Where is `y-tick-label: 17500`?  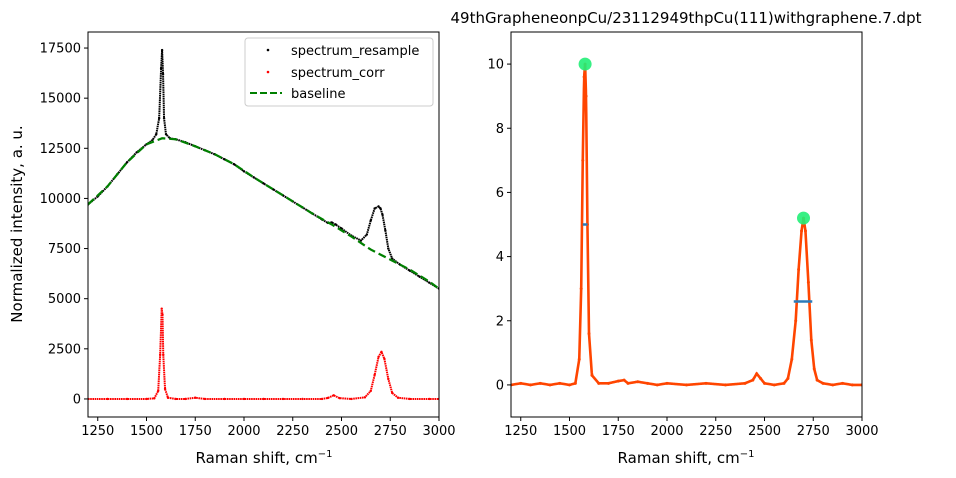
y-tick-label: 17500 is located at coordinates (60, 49).